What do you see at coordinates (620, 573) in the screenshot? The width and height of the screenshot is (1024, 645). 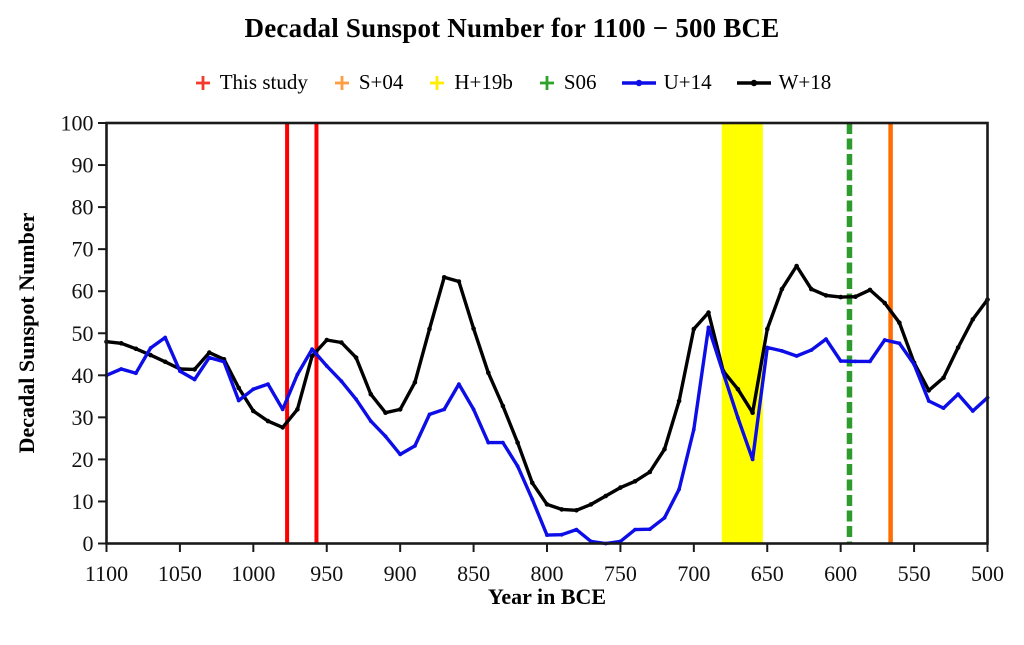 I see `x-tick-label: 750` at bounding box center [620, 573].